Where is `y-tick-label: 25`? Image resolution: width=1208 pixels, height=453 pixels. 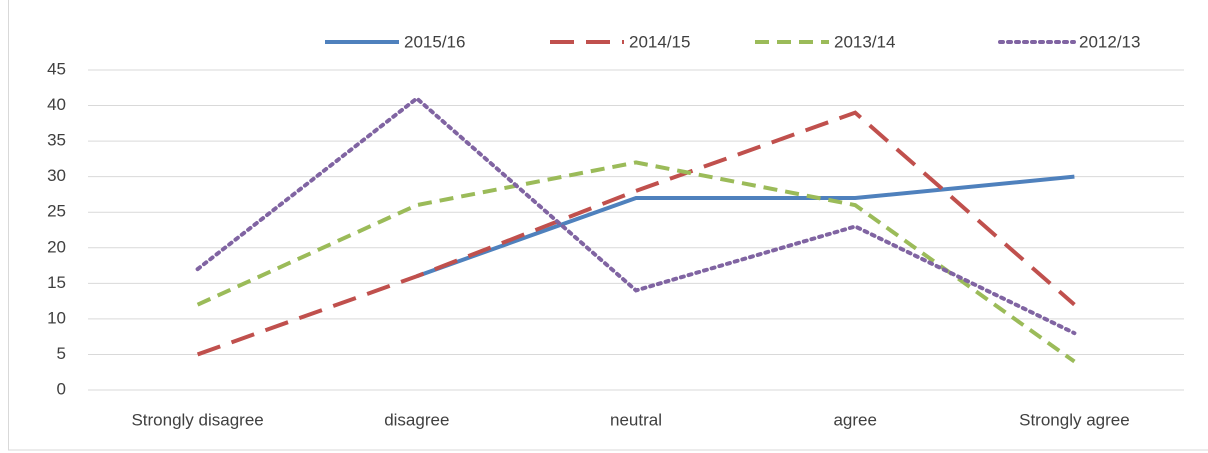 y-tick-label: 25 is located at coordinates (56, 211).